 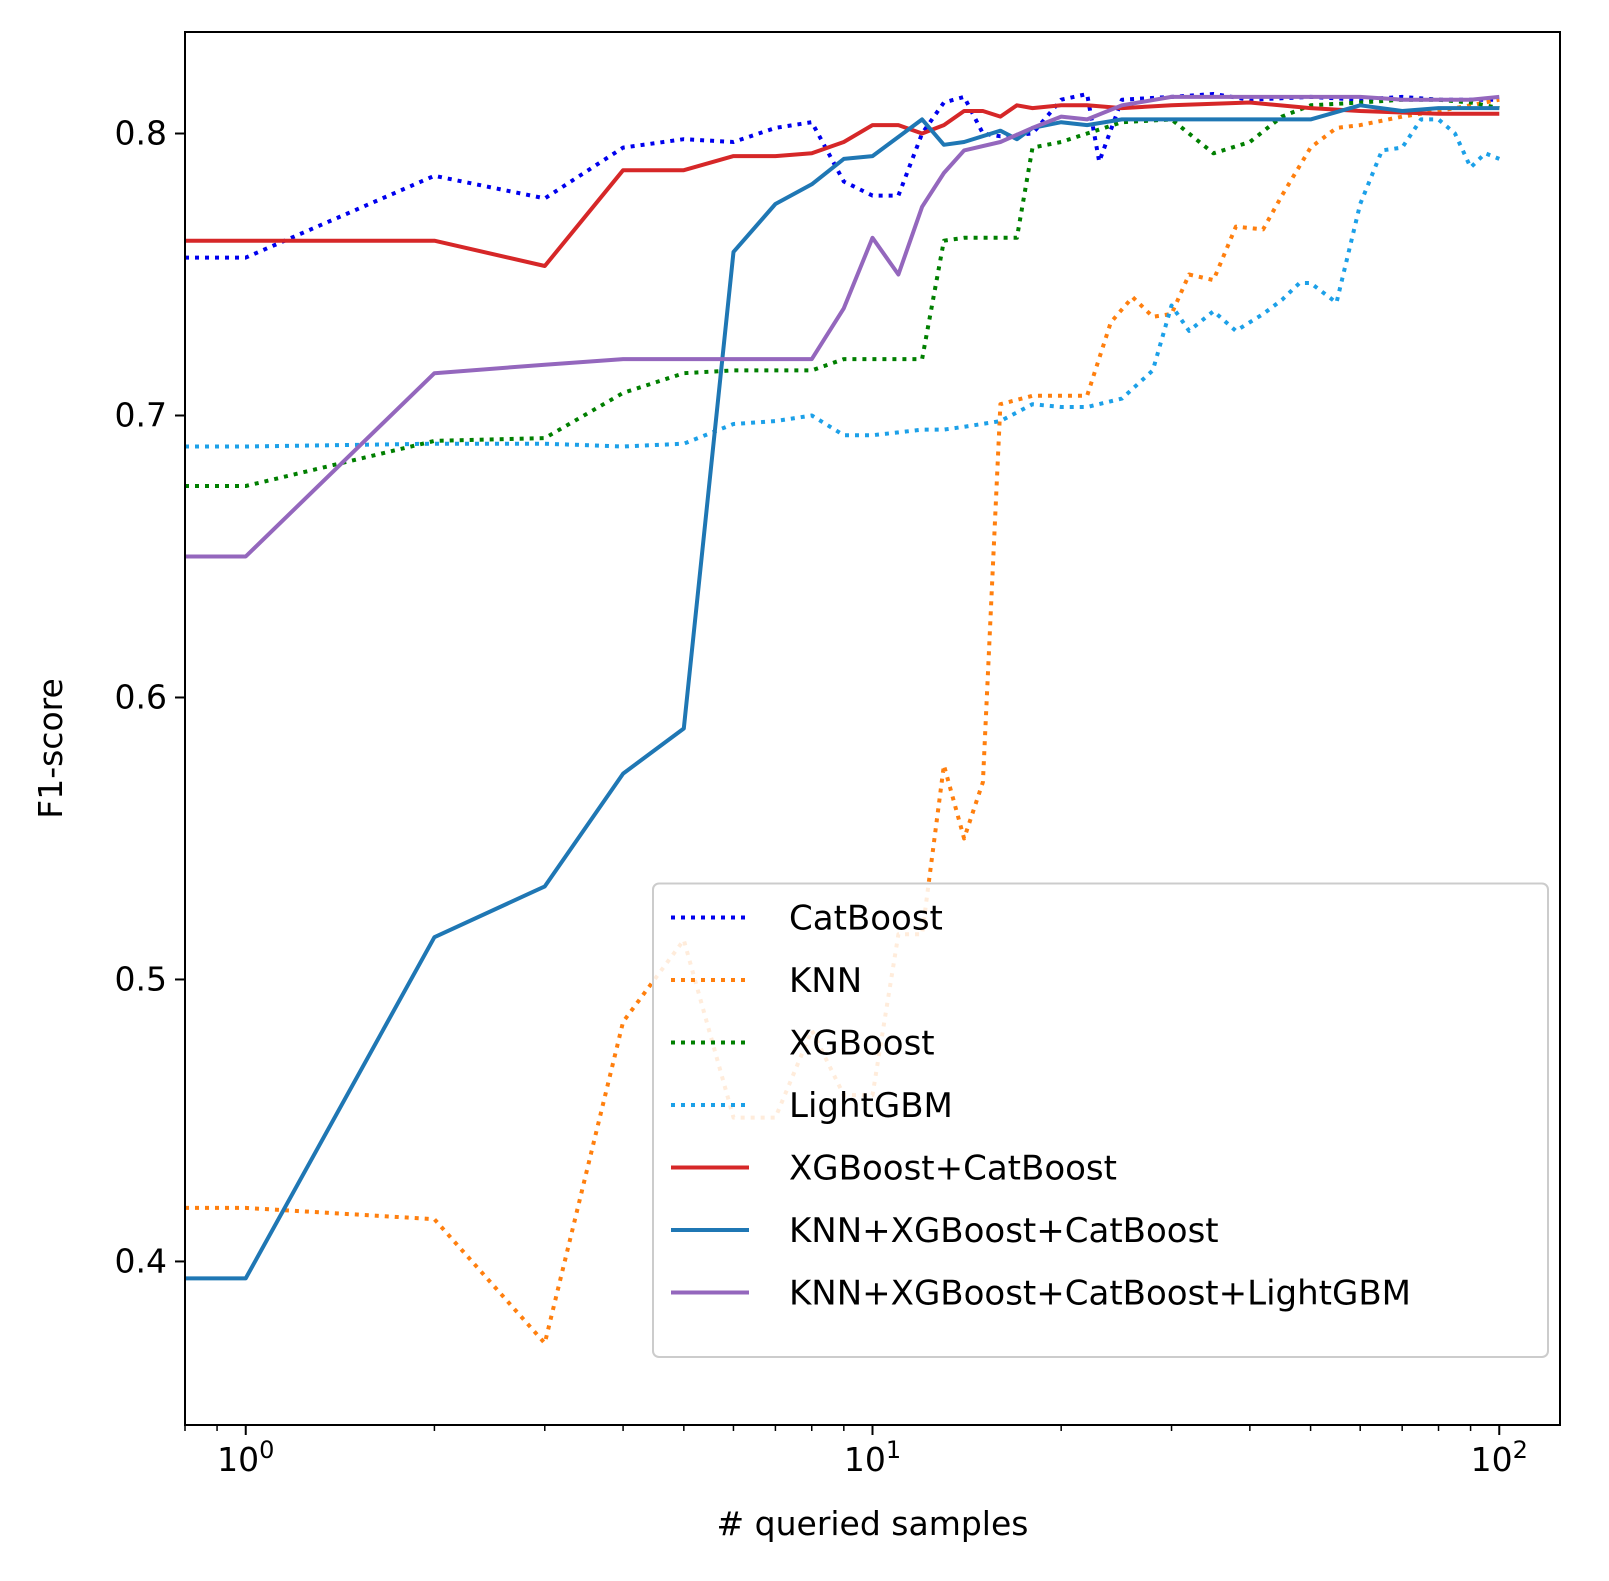 I want to click on legend-label-1: CatBoost, so click(x=866, y=919).